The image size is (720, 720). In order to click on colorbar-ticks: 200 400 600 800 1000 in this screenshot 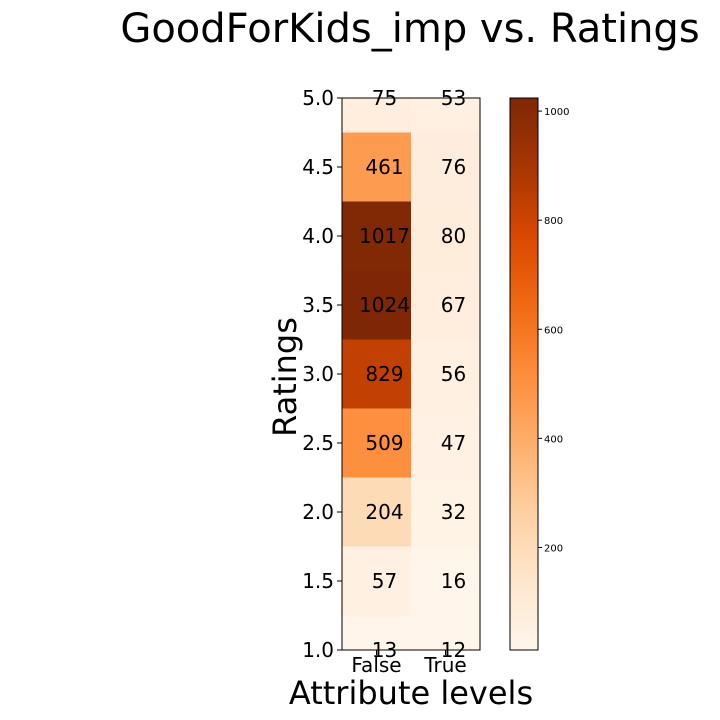, I will do `click(553, 330)`.